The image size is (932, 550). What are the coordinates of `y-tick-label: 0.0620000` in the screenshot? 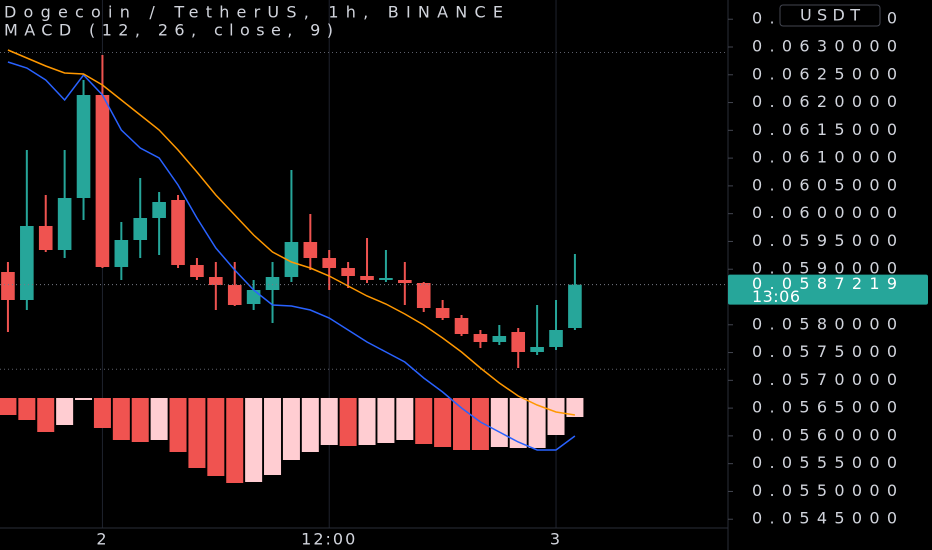 It's located at (824, 101).